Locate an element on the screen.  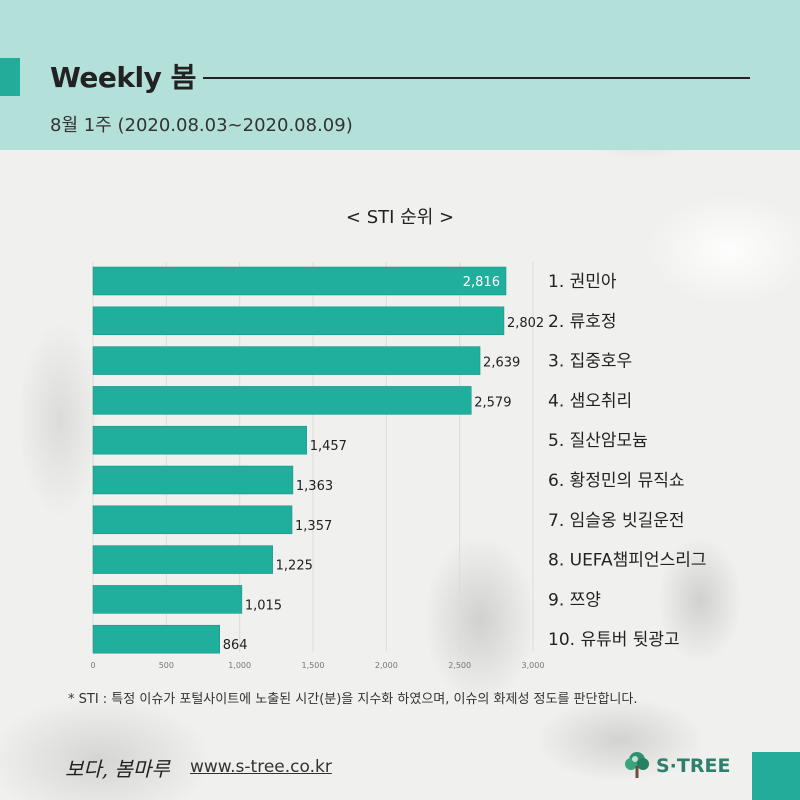
x-tick-label: 0 is located at coordinates (92, 665).